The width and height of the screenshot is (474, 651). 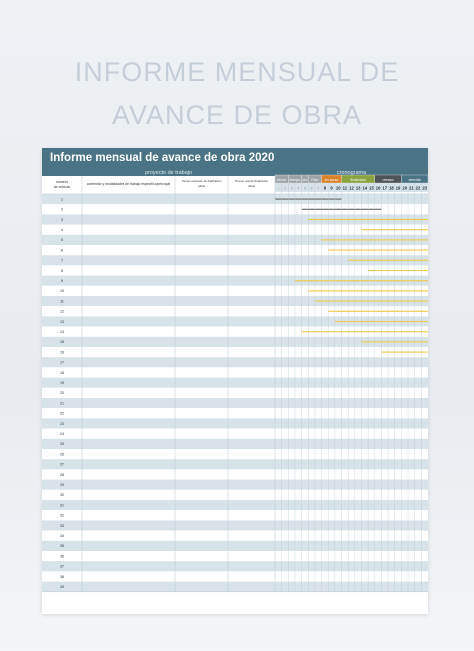 I want to click on row-number: 31, so click(x=62, y=505).